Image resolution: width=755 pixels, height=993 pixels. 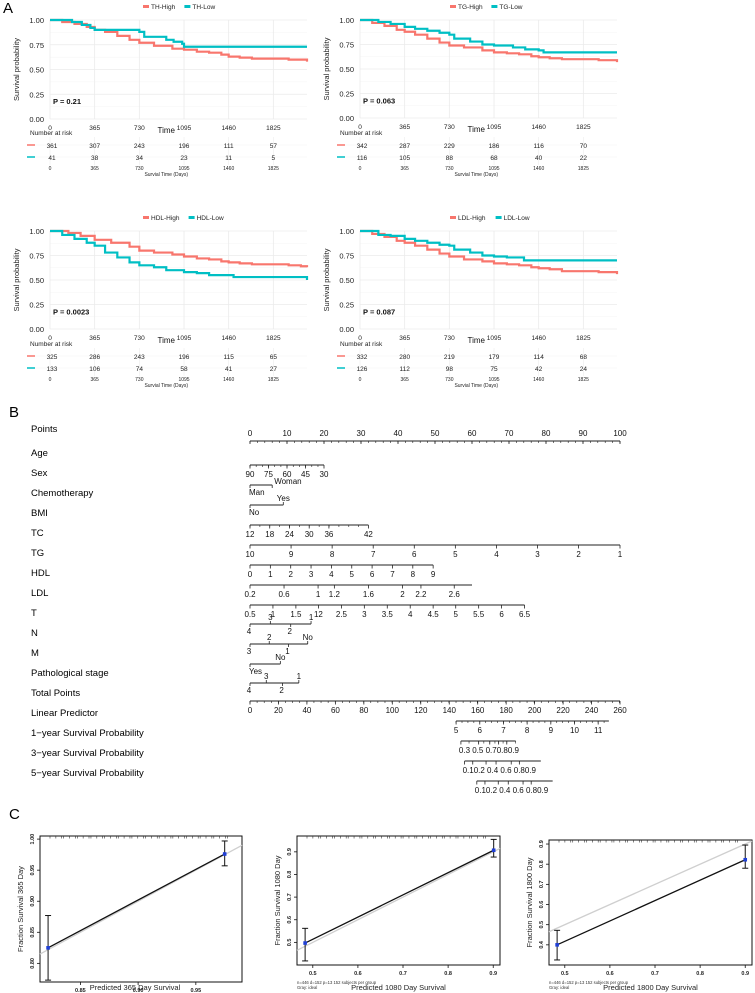 What do you see at coordinates (362, 146) in the screenshot?
I see `svg-text: 342` at bounding box center [362, 146].